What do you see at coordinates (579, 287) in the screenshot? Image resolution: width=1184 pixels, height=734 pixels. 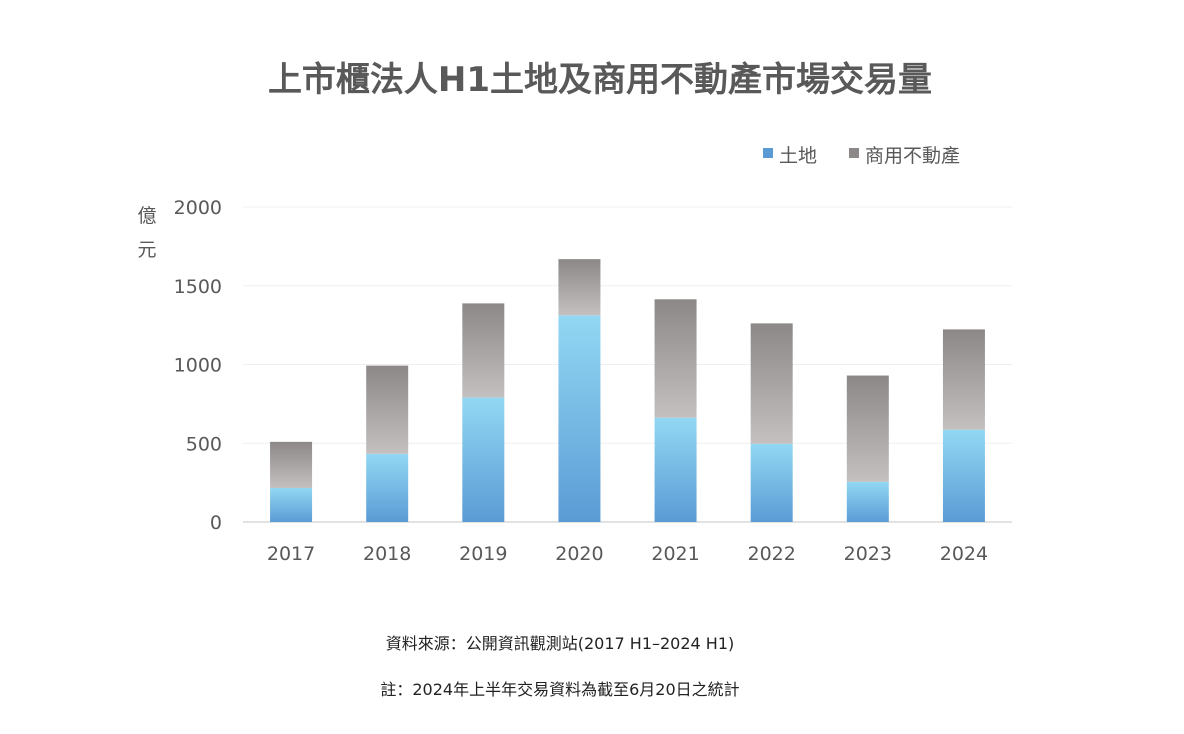 I see `bar-commercial-2020` at bounding box center [579, 287].